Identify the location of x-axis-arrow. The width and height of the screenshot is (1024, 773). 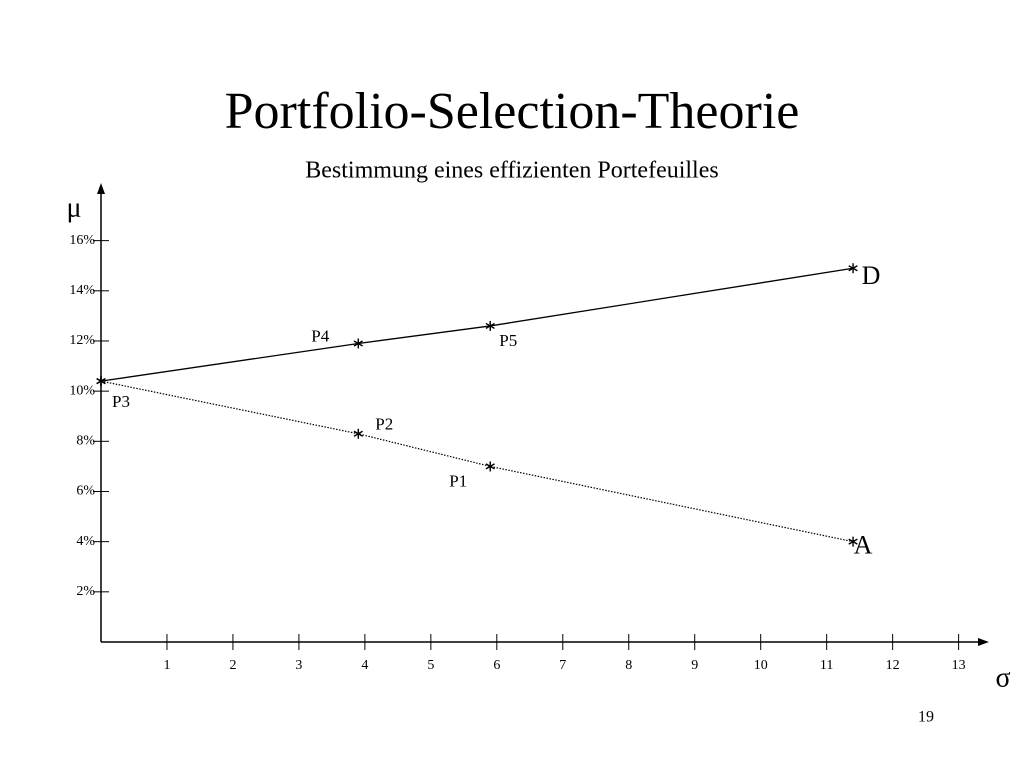
(983, 642).